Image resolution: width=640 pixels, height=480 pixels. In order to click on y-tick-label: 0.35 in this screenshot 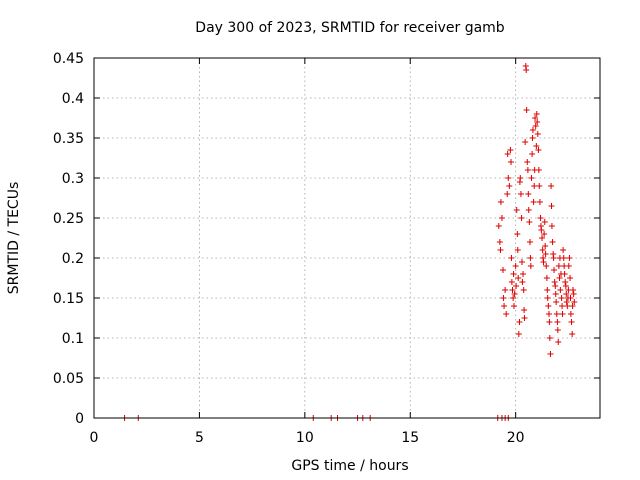, I will do `click(68, 139)`.